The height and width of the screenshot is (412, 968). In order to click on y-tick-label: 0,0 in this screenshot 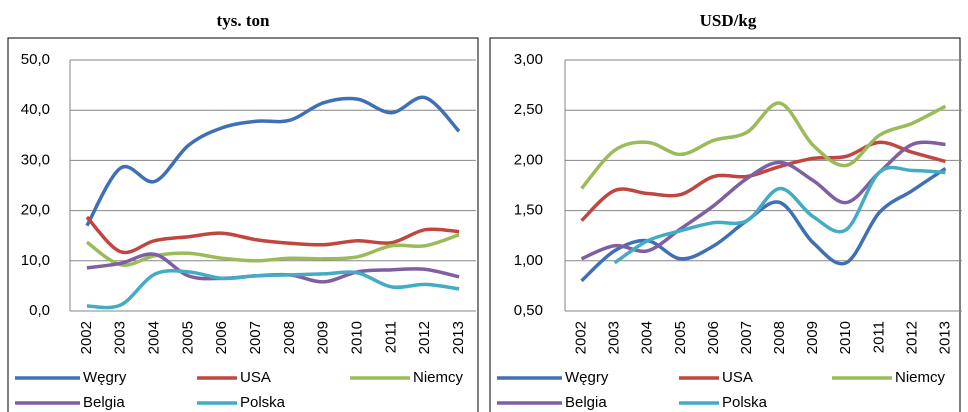, I will do `click(39, 310)`.